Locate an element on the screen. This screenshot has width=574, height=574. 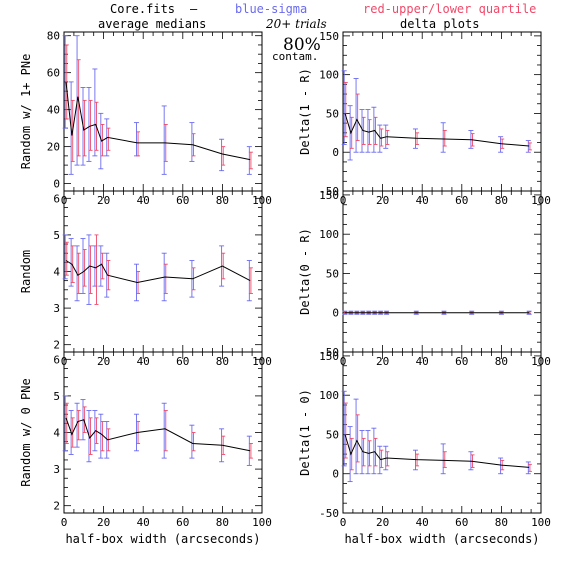
header-dash: — is located at coordinates (194, 9).